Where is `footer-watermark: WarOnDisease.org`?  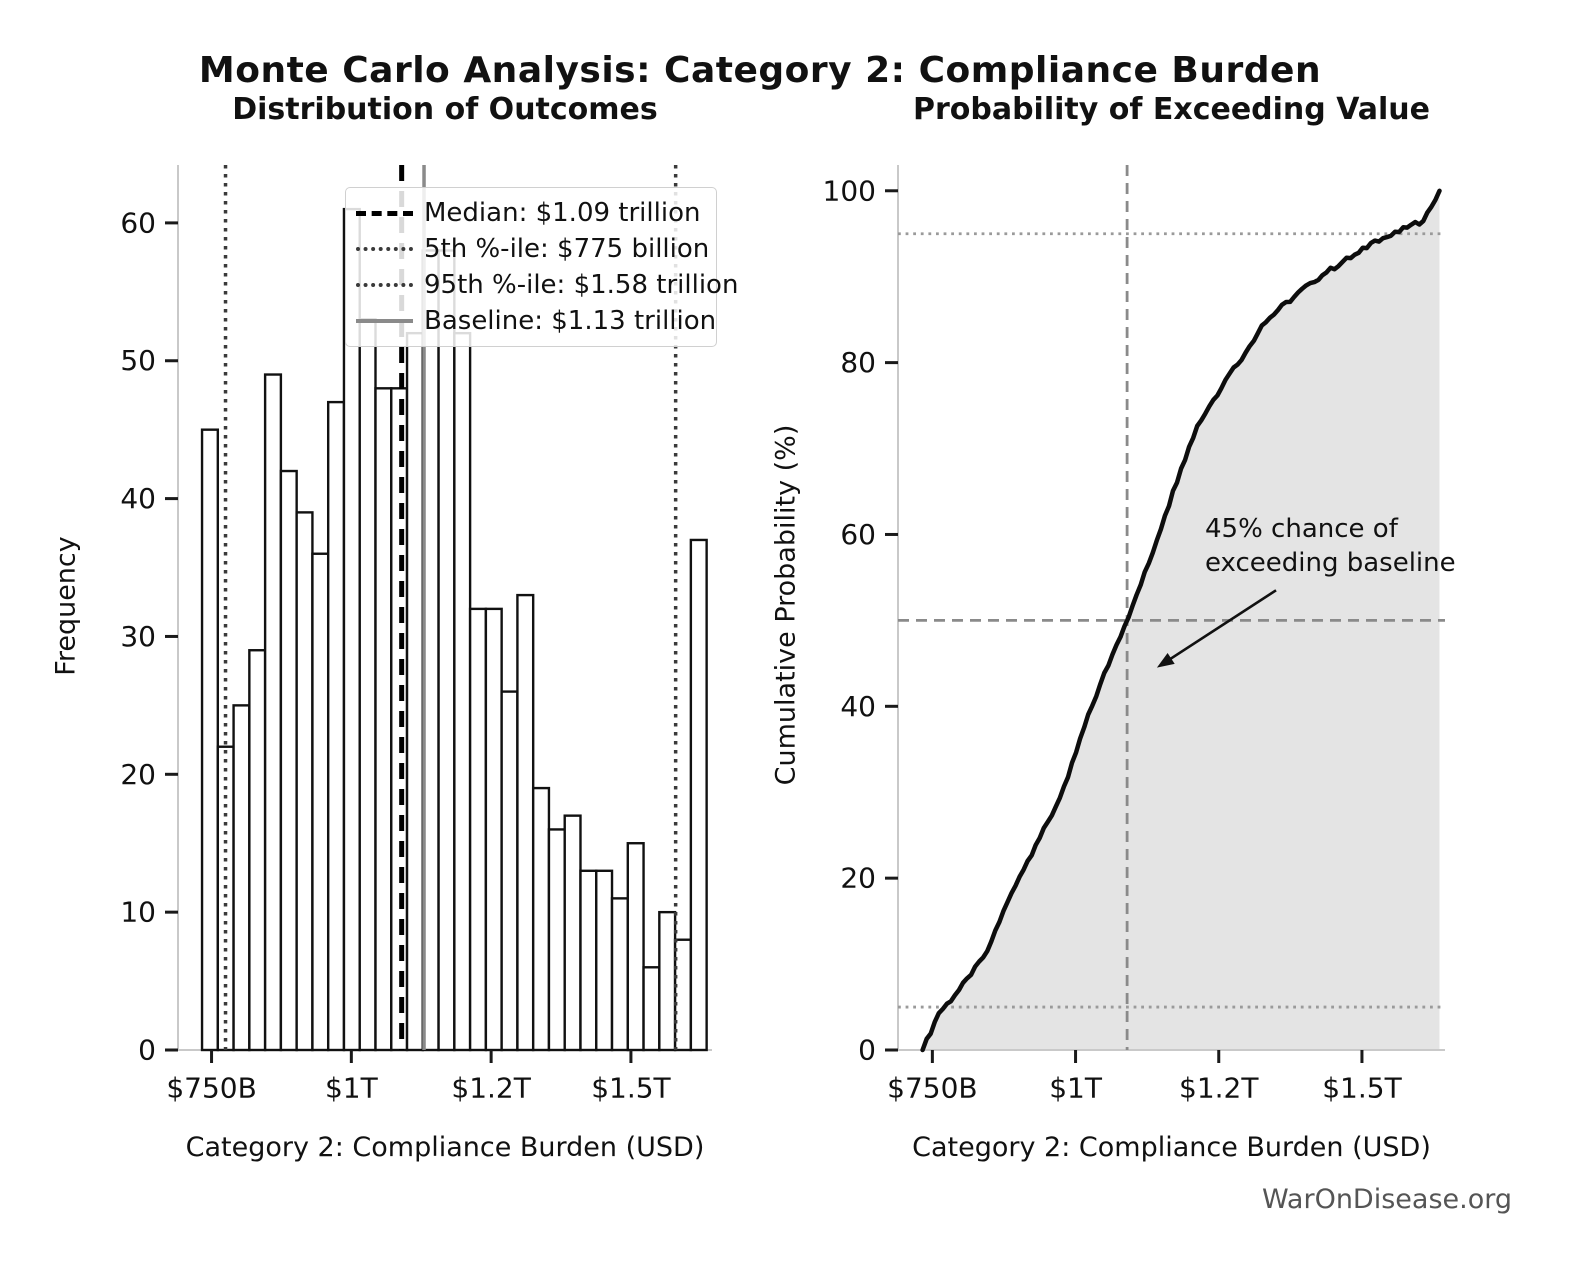 footer-watermark: WarOnDisease.org is located at coordinates (1386, 1199).